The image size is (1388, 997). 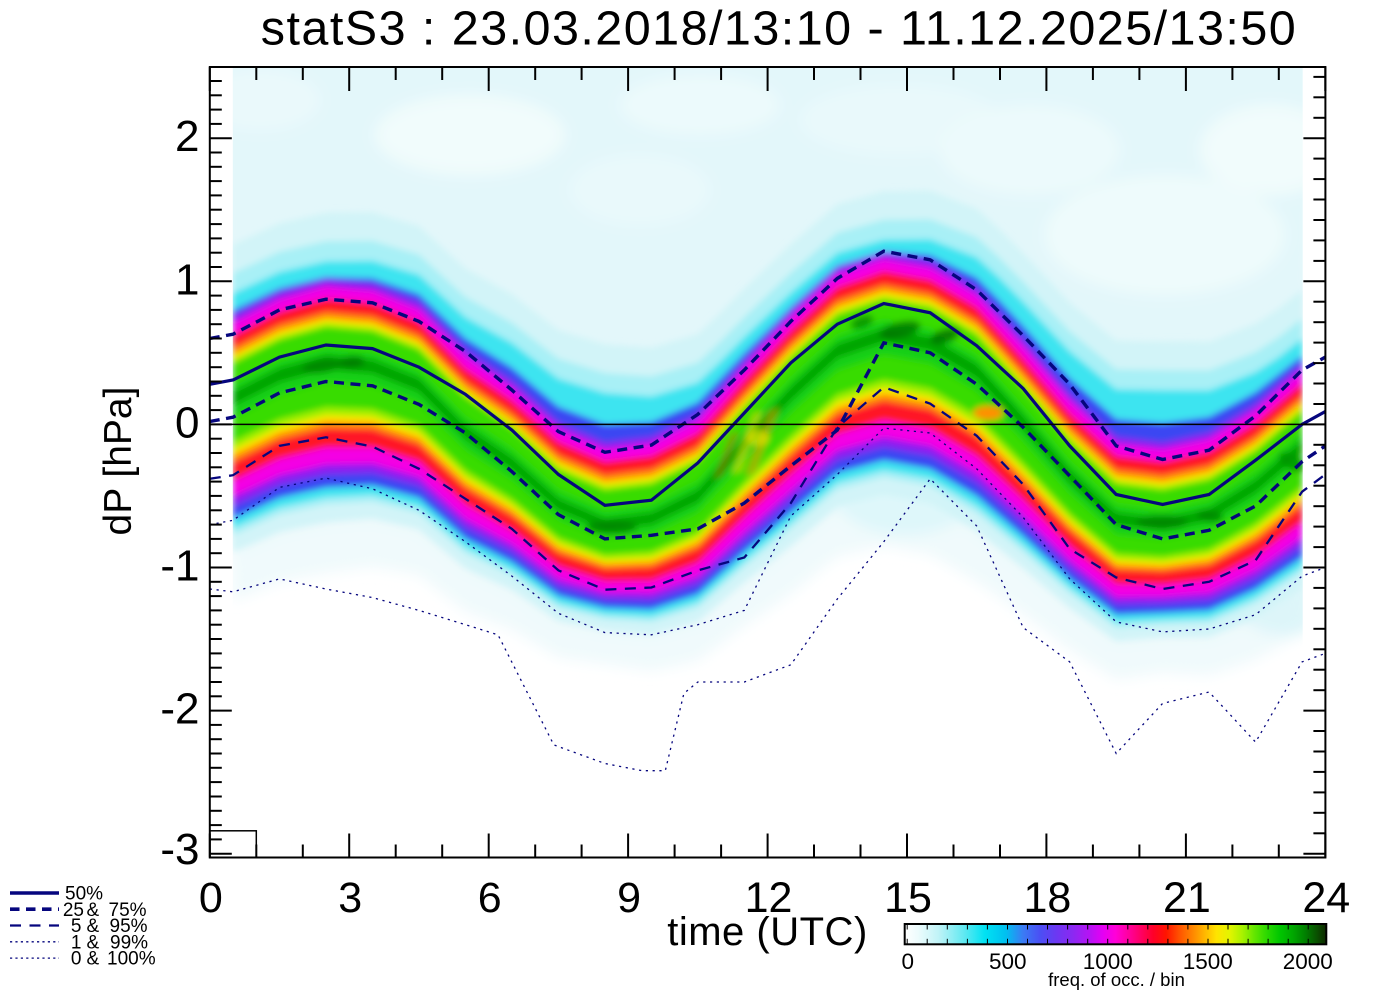 I want to click on svg-text: -1, so click(x=179, y=566).